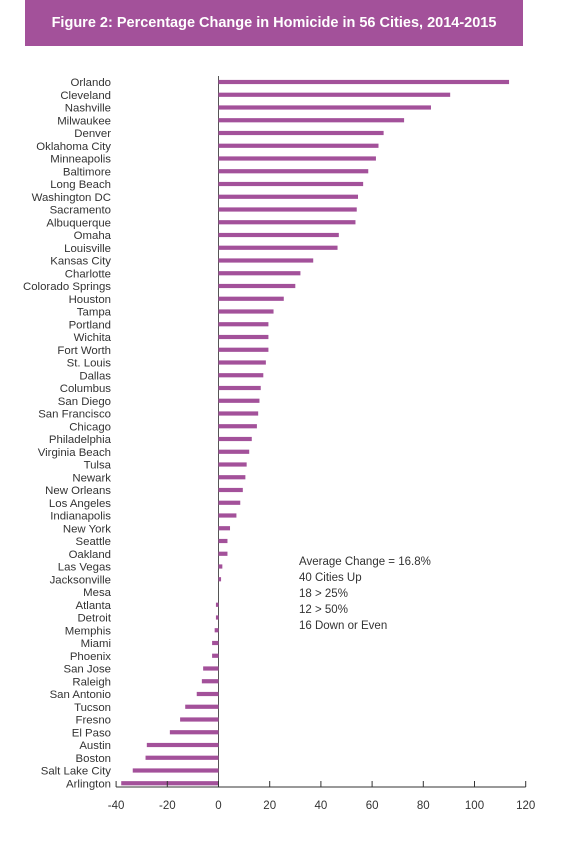 The width and height of the screenshot is (562, 850). What do you see at coordinates (85, 96) in the screenshot?
I see `category-label: Cleveland` at bounding box center [85, 96].